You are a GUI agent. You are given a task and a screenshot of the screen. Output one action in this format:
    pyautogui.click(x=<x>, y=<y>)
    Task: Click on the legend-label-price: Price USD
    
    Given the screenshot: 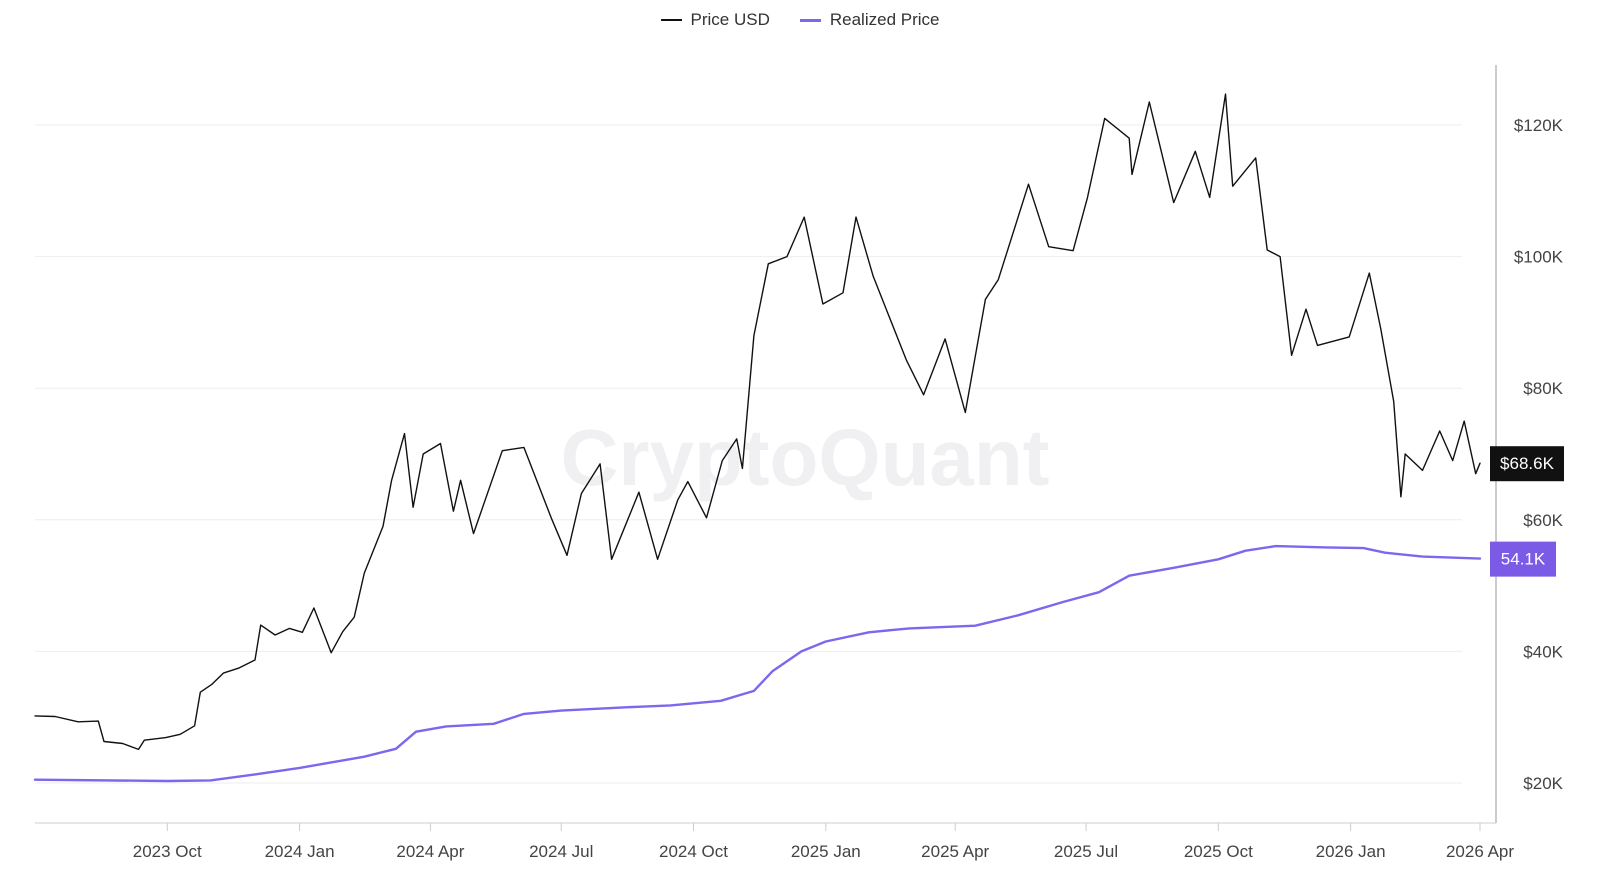 What is the action you would take?
    pyautogui.click(x=730, y=19)
    